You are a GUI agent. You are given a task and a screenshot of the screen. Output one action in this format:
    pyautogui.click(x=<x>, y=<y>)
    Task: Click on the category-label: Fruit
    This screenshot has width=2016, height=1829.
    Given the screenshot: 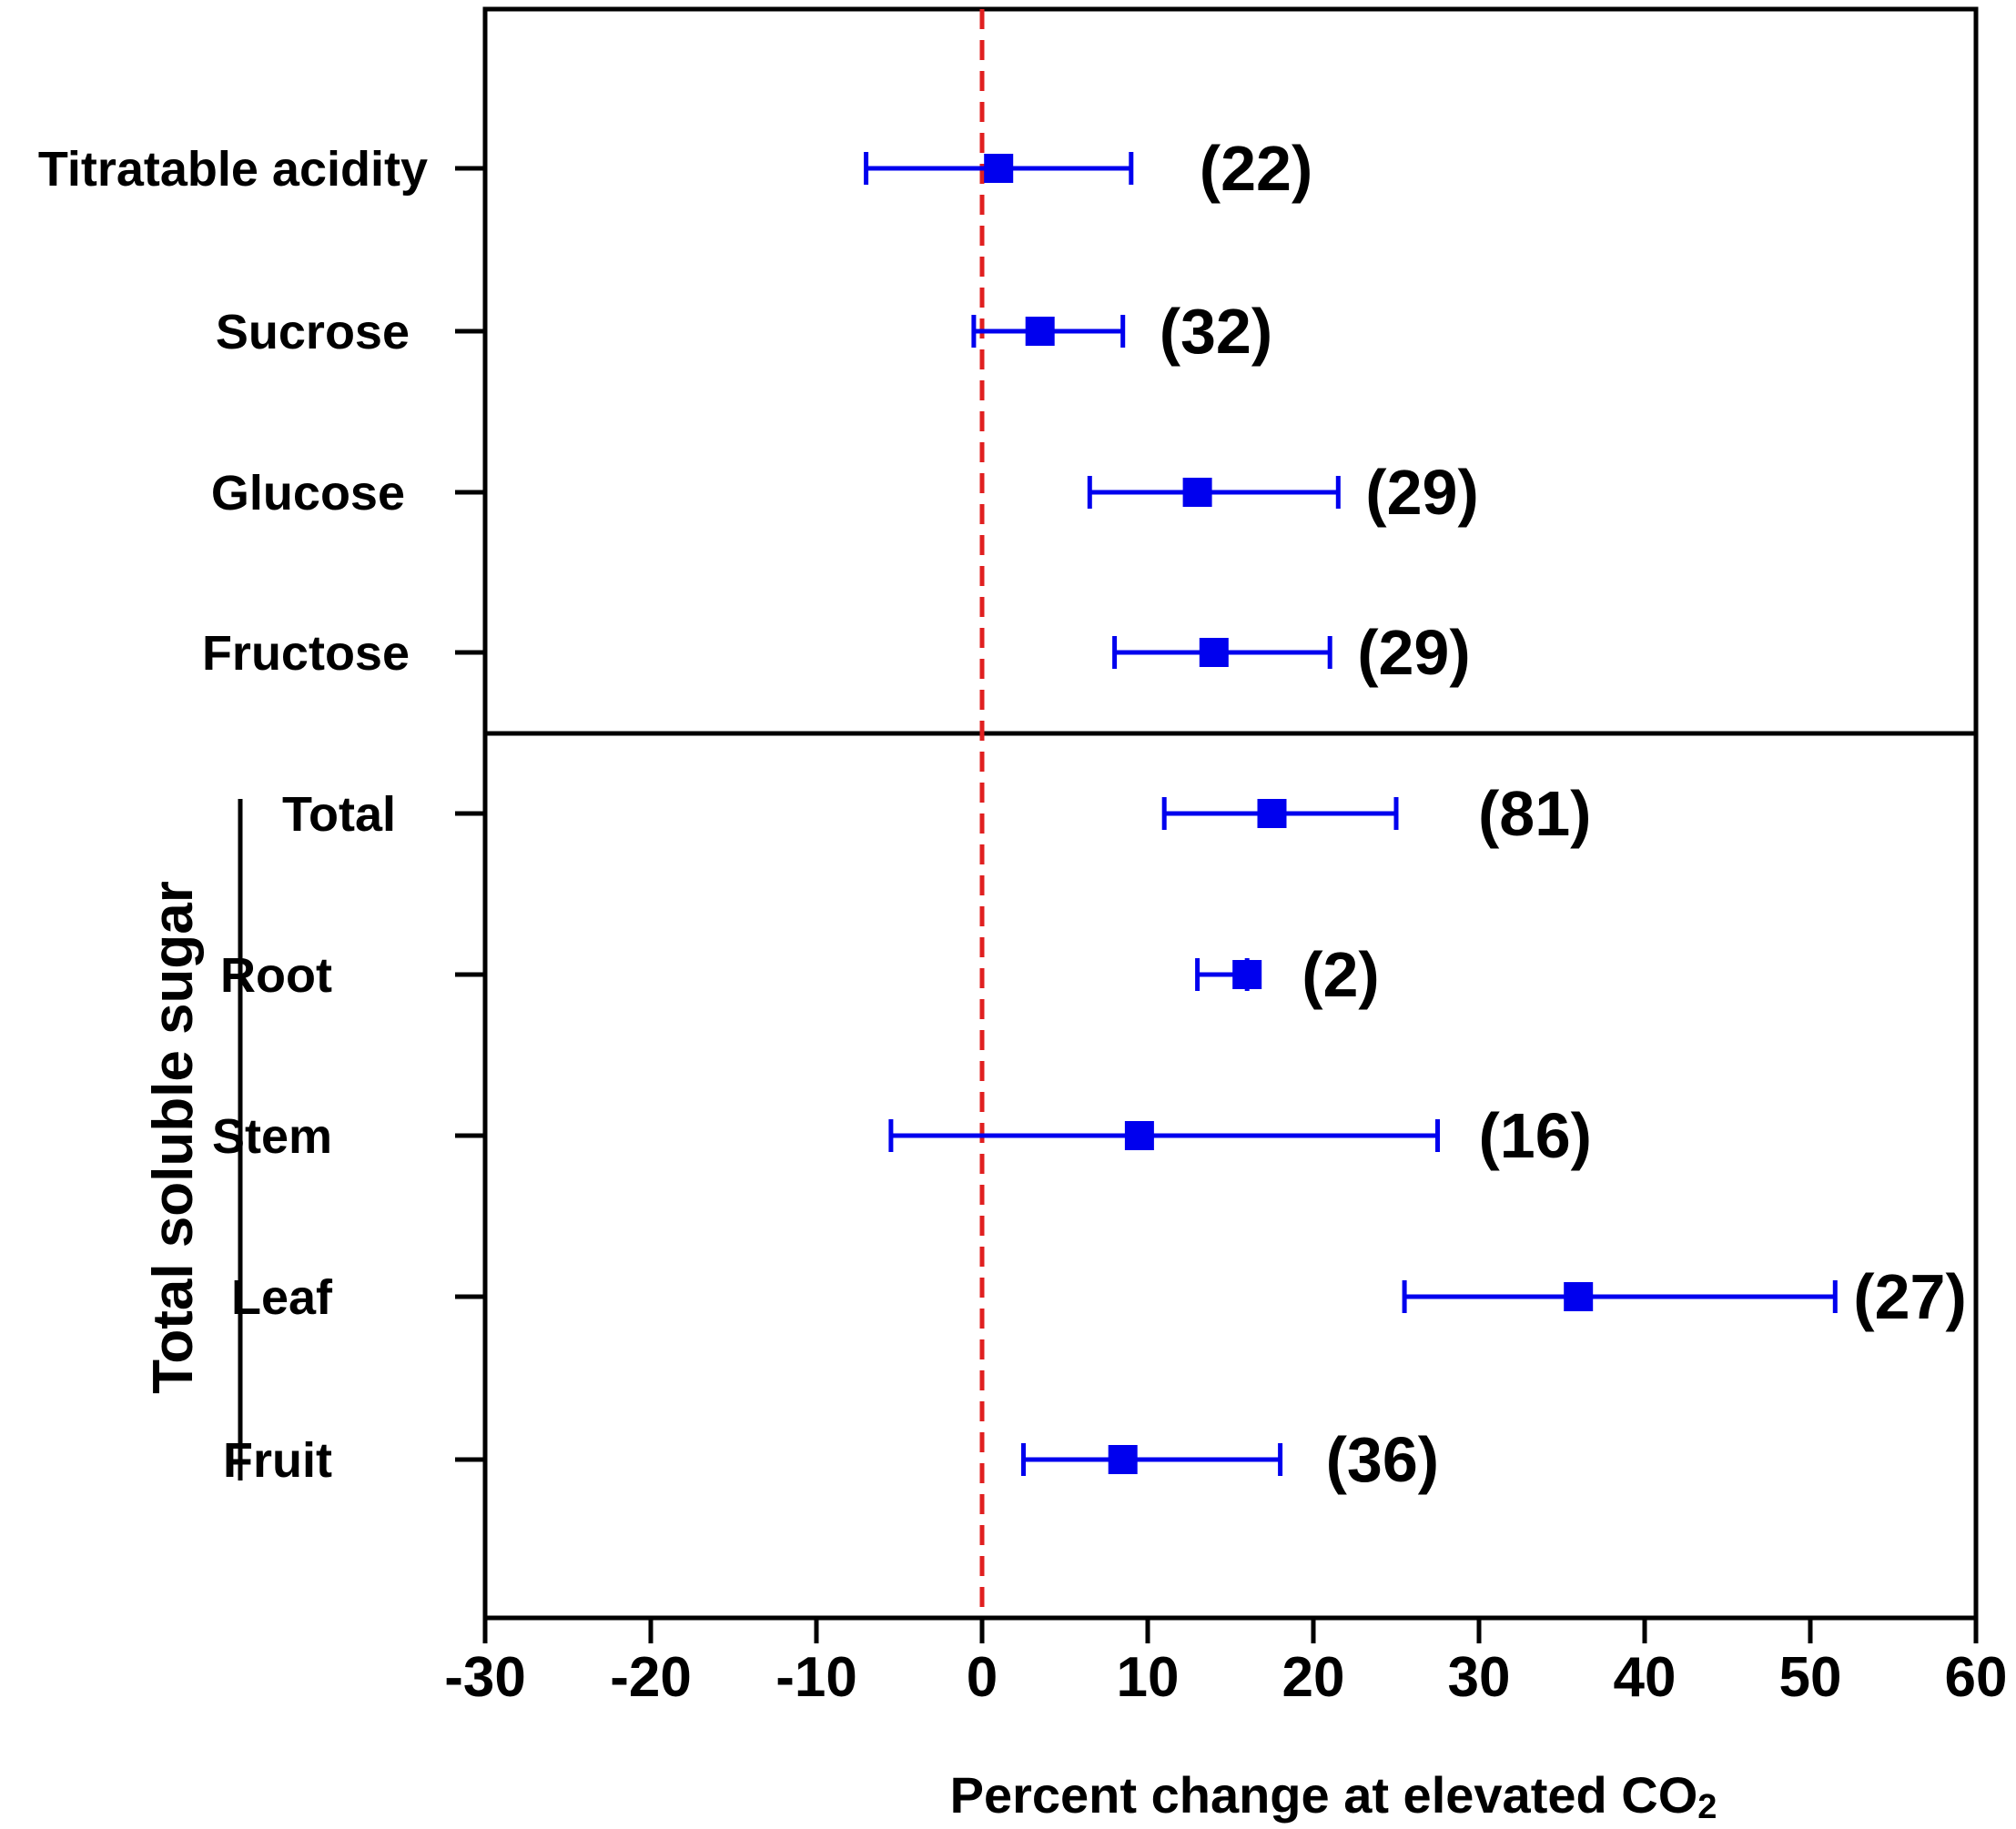 What is the action you would take?
    pyautogui.click(x=277, y=1460)
    